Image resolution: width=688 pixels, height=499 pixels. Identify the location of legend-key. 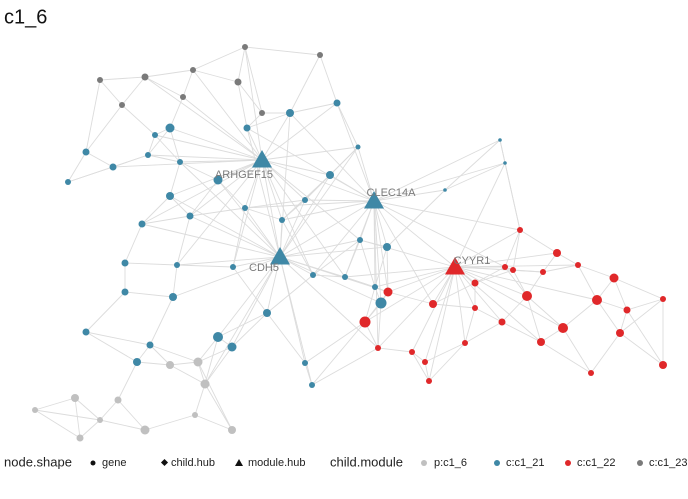
(424, 463).